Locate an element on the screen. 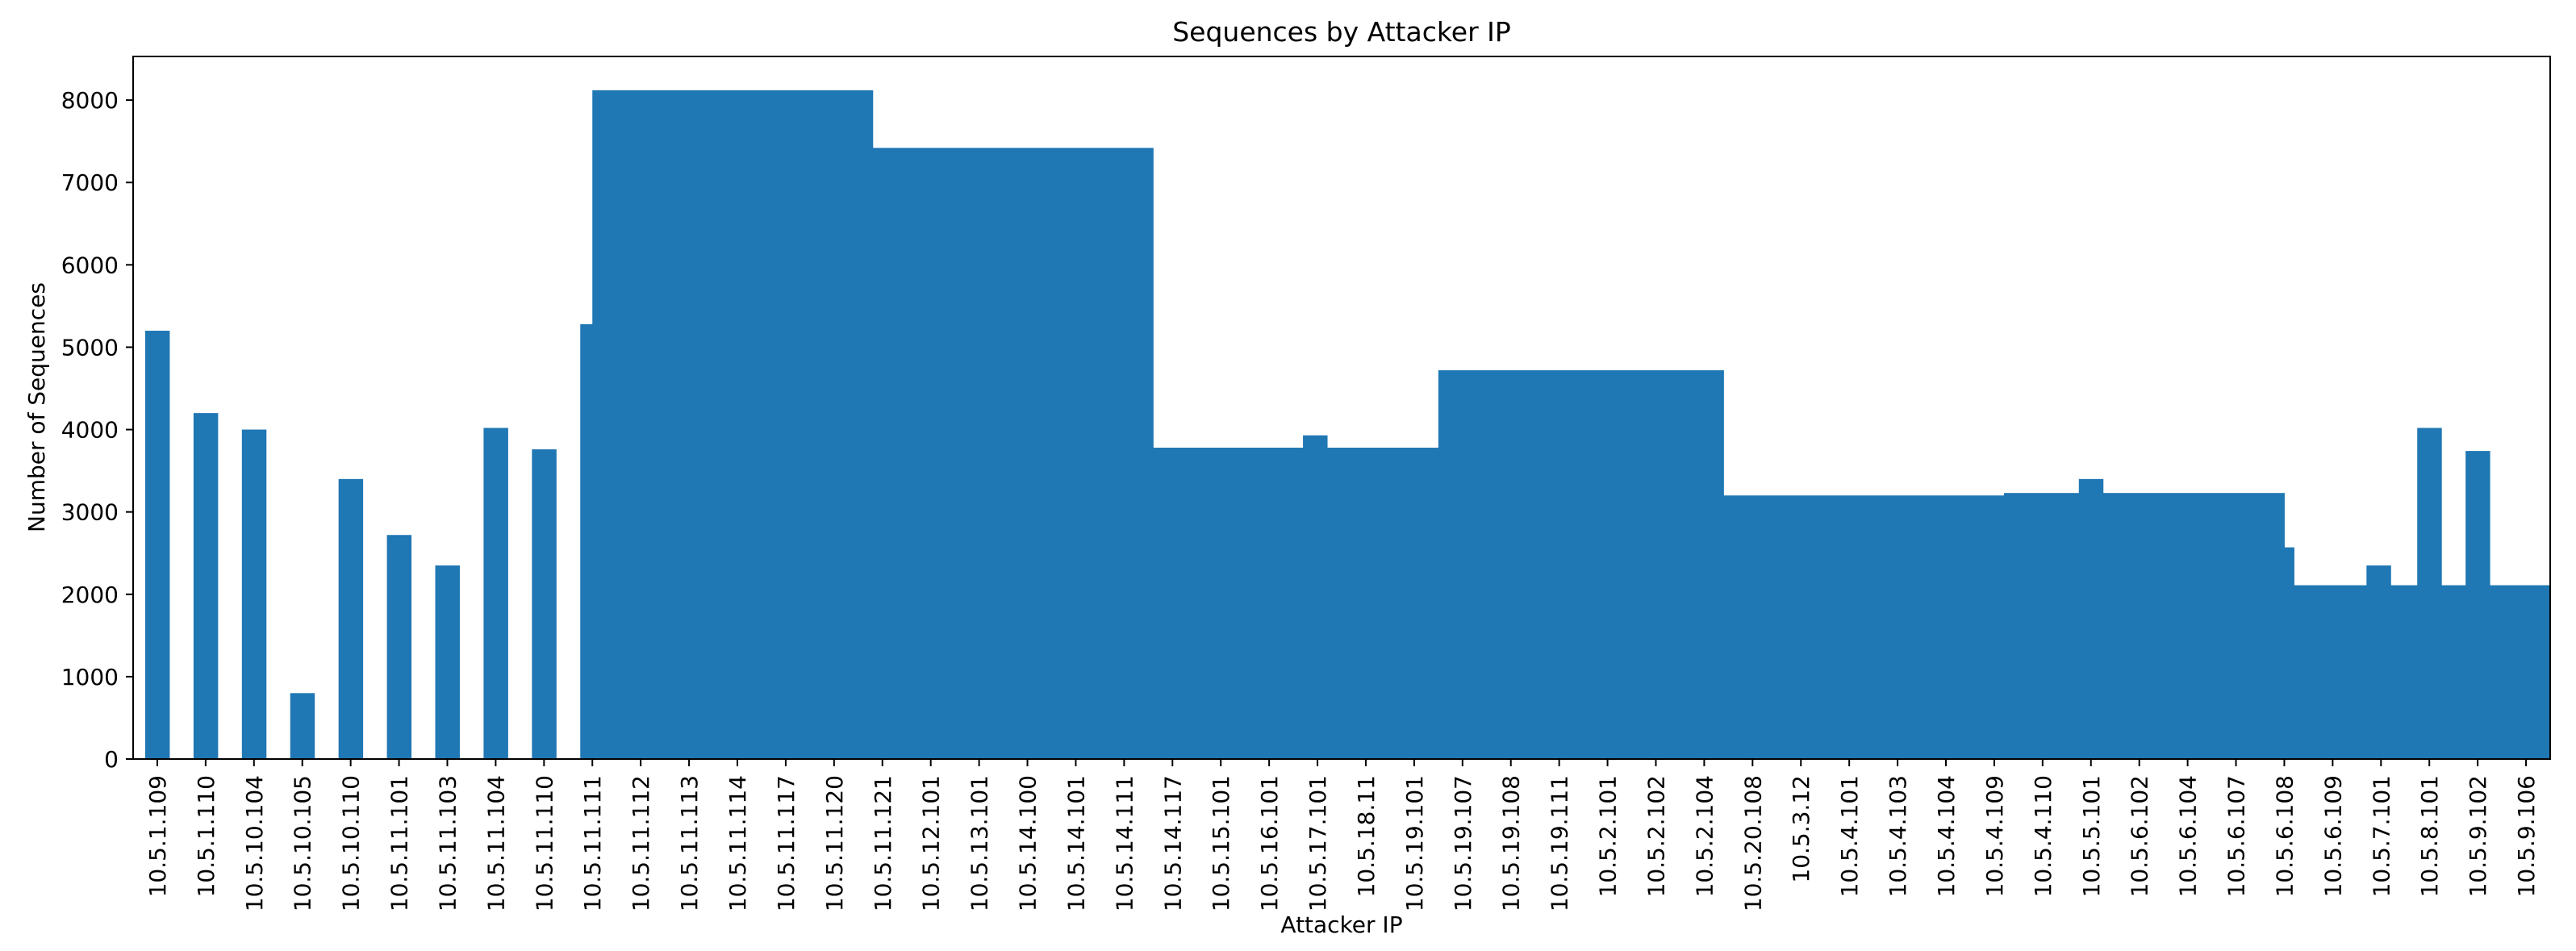  x-tick-label-44: 10.5.6.108 is located at coordinates (2284, 836).